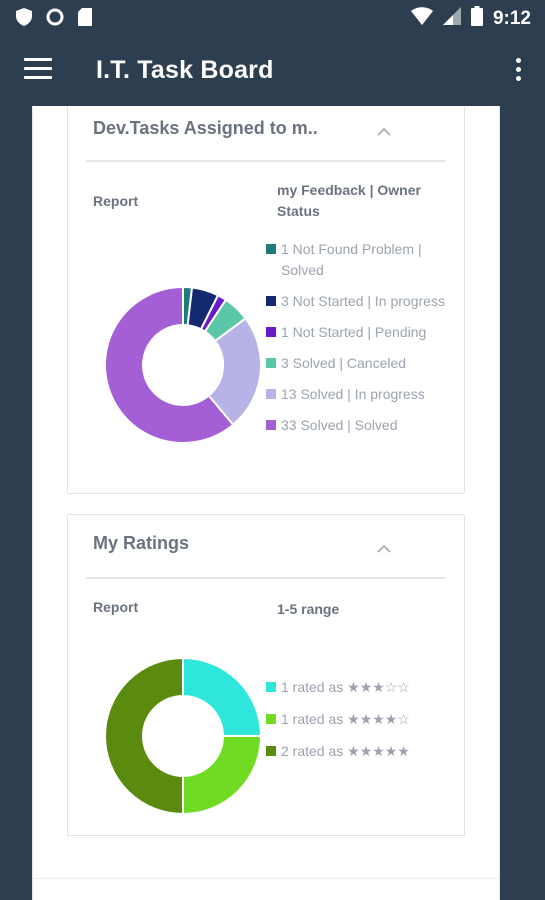  I want to click on legend-title: 1-5 range, so click(308, 609).